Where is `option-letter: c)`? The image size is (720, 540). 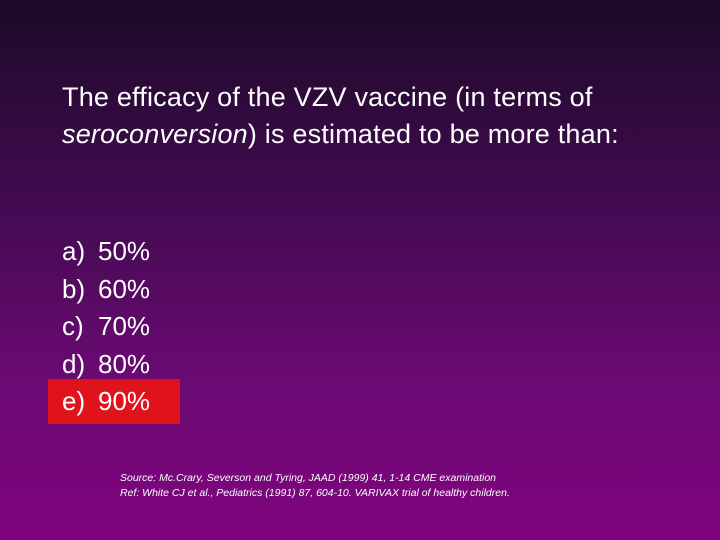
option-letter: c) is located at coordinates (73, 326).